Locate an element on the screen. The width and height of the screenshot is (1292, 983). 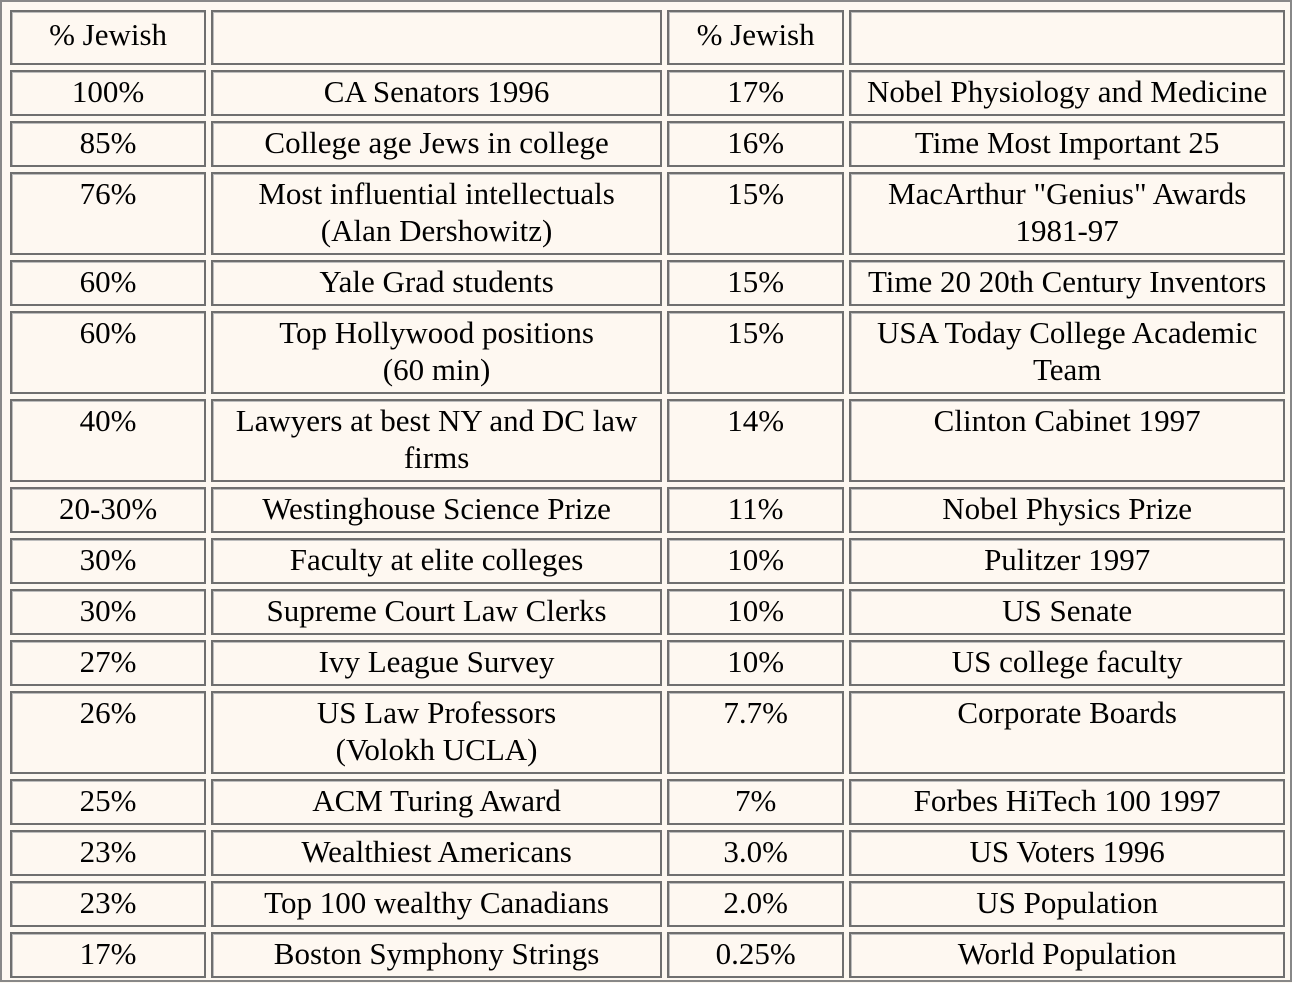
cell-text-line: Top 100 wealthy Canadians is located at coordinates (436, 902).